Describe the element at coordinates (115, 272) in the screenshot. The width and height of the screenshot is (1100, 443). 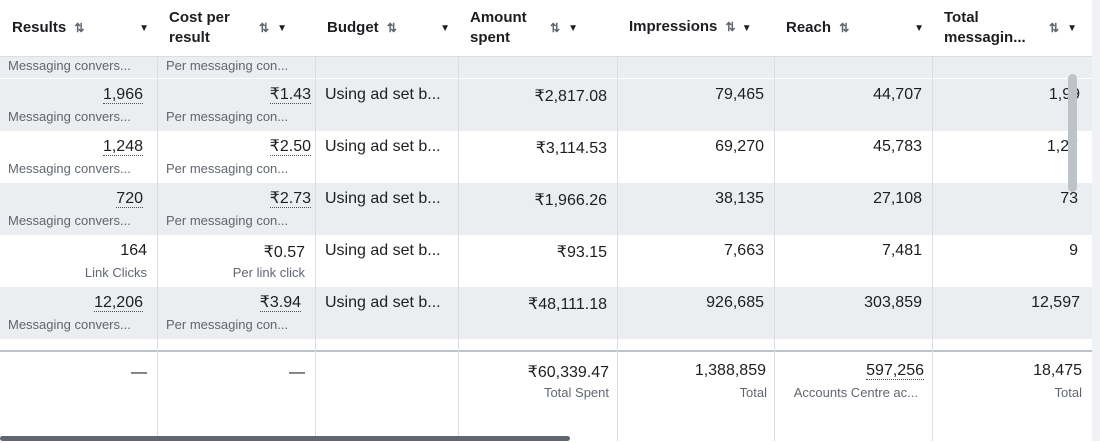
I see `results-type: Link Clicks` at that location.